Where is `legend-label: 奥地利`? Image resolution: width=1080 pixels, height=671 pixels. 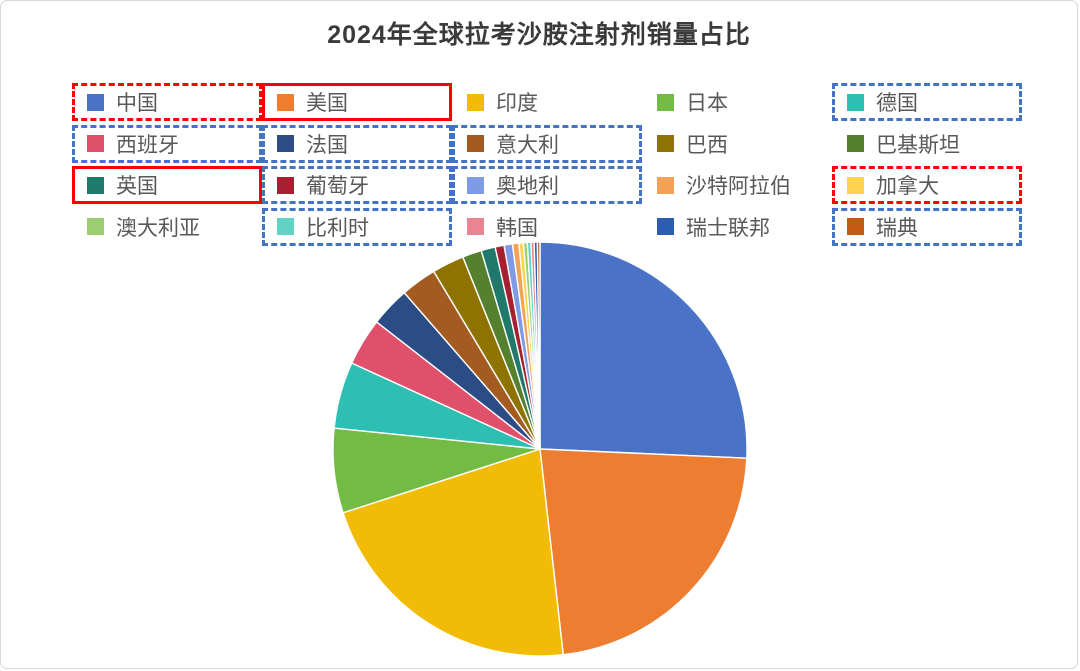 legend-label: 奥地利 is located at coordinates (527, 186).